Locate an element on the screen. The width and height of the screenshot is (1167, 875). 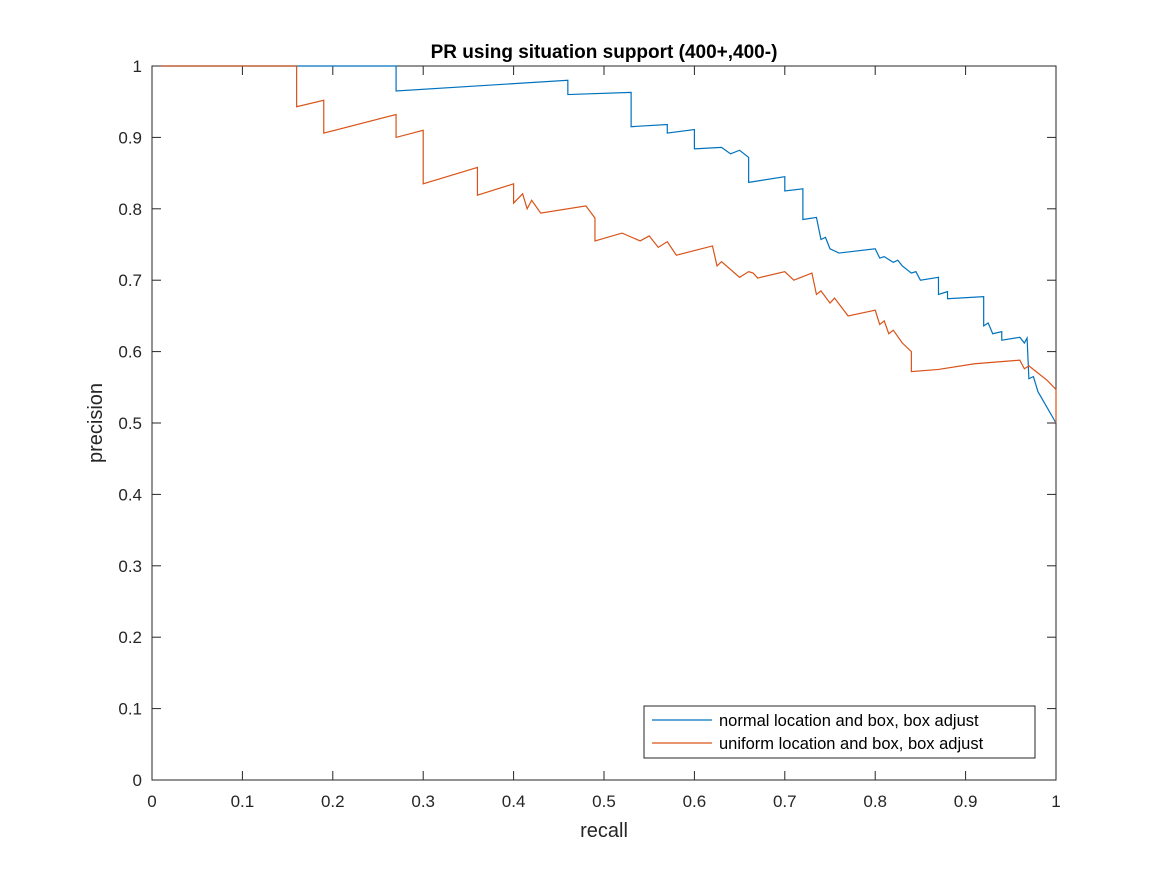
y-tick-label: 0.4 is located at coordinates (130, 494).